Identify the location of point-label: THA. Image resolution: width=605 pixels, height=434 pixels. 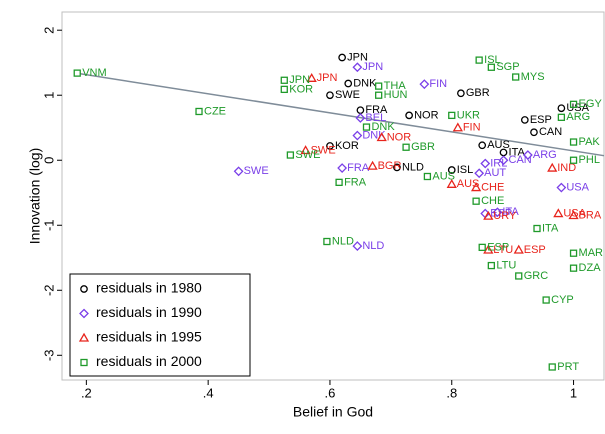
(395, 86).